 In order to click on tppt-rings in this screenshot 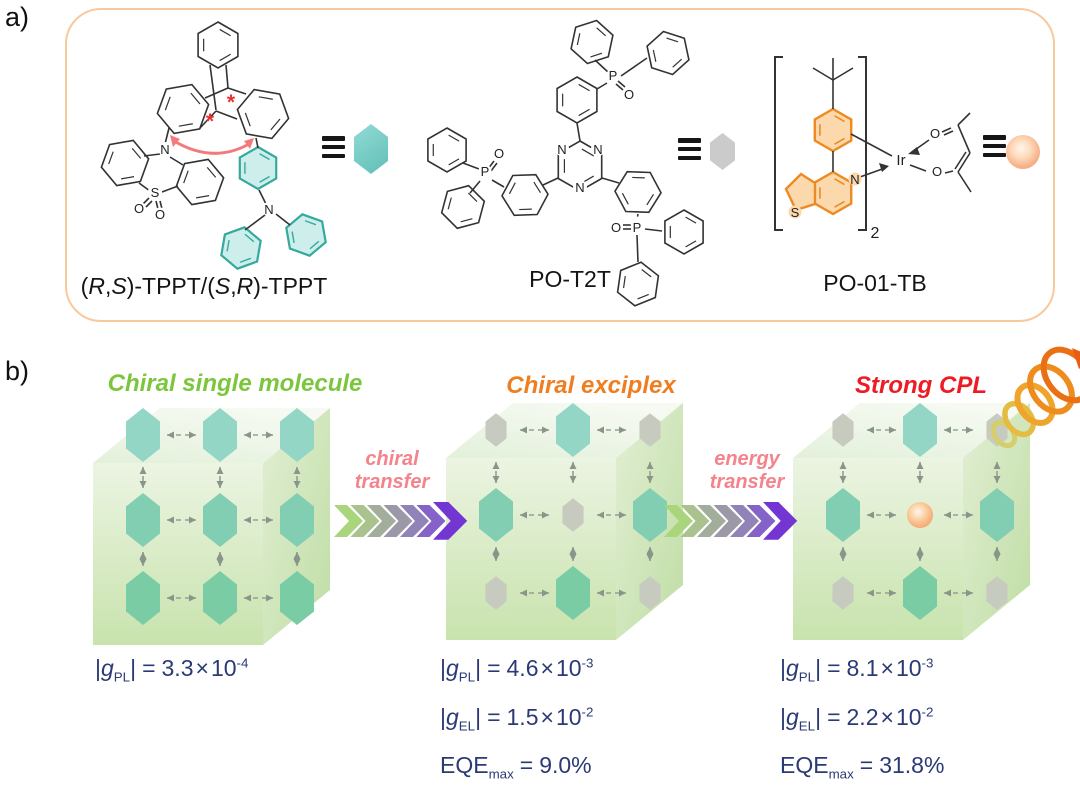, I will do `click(213, 145)`.